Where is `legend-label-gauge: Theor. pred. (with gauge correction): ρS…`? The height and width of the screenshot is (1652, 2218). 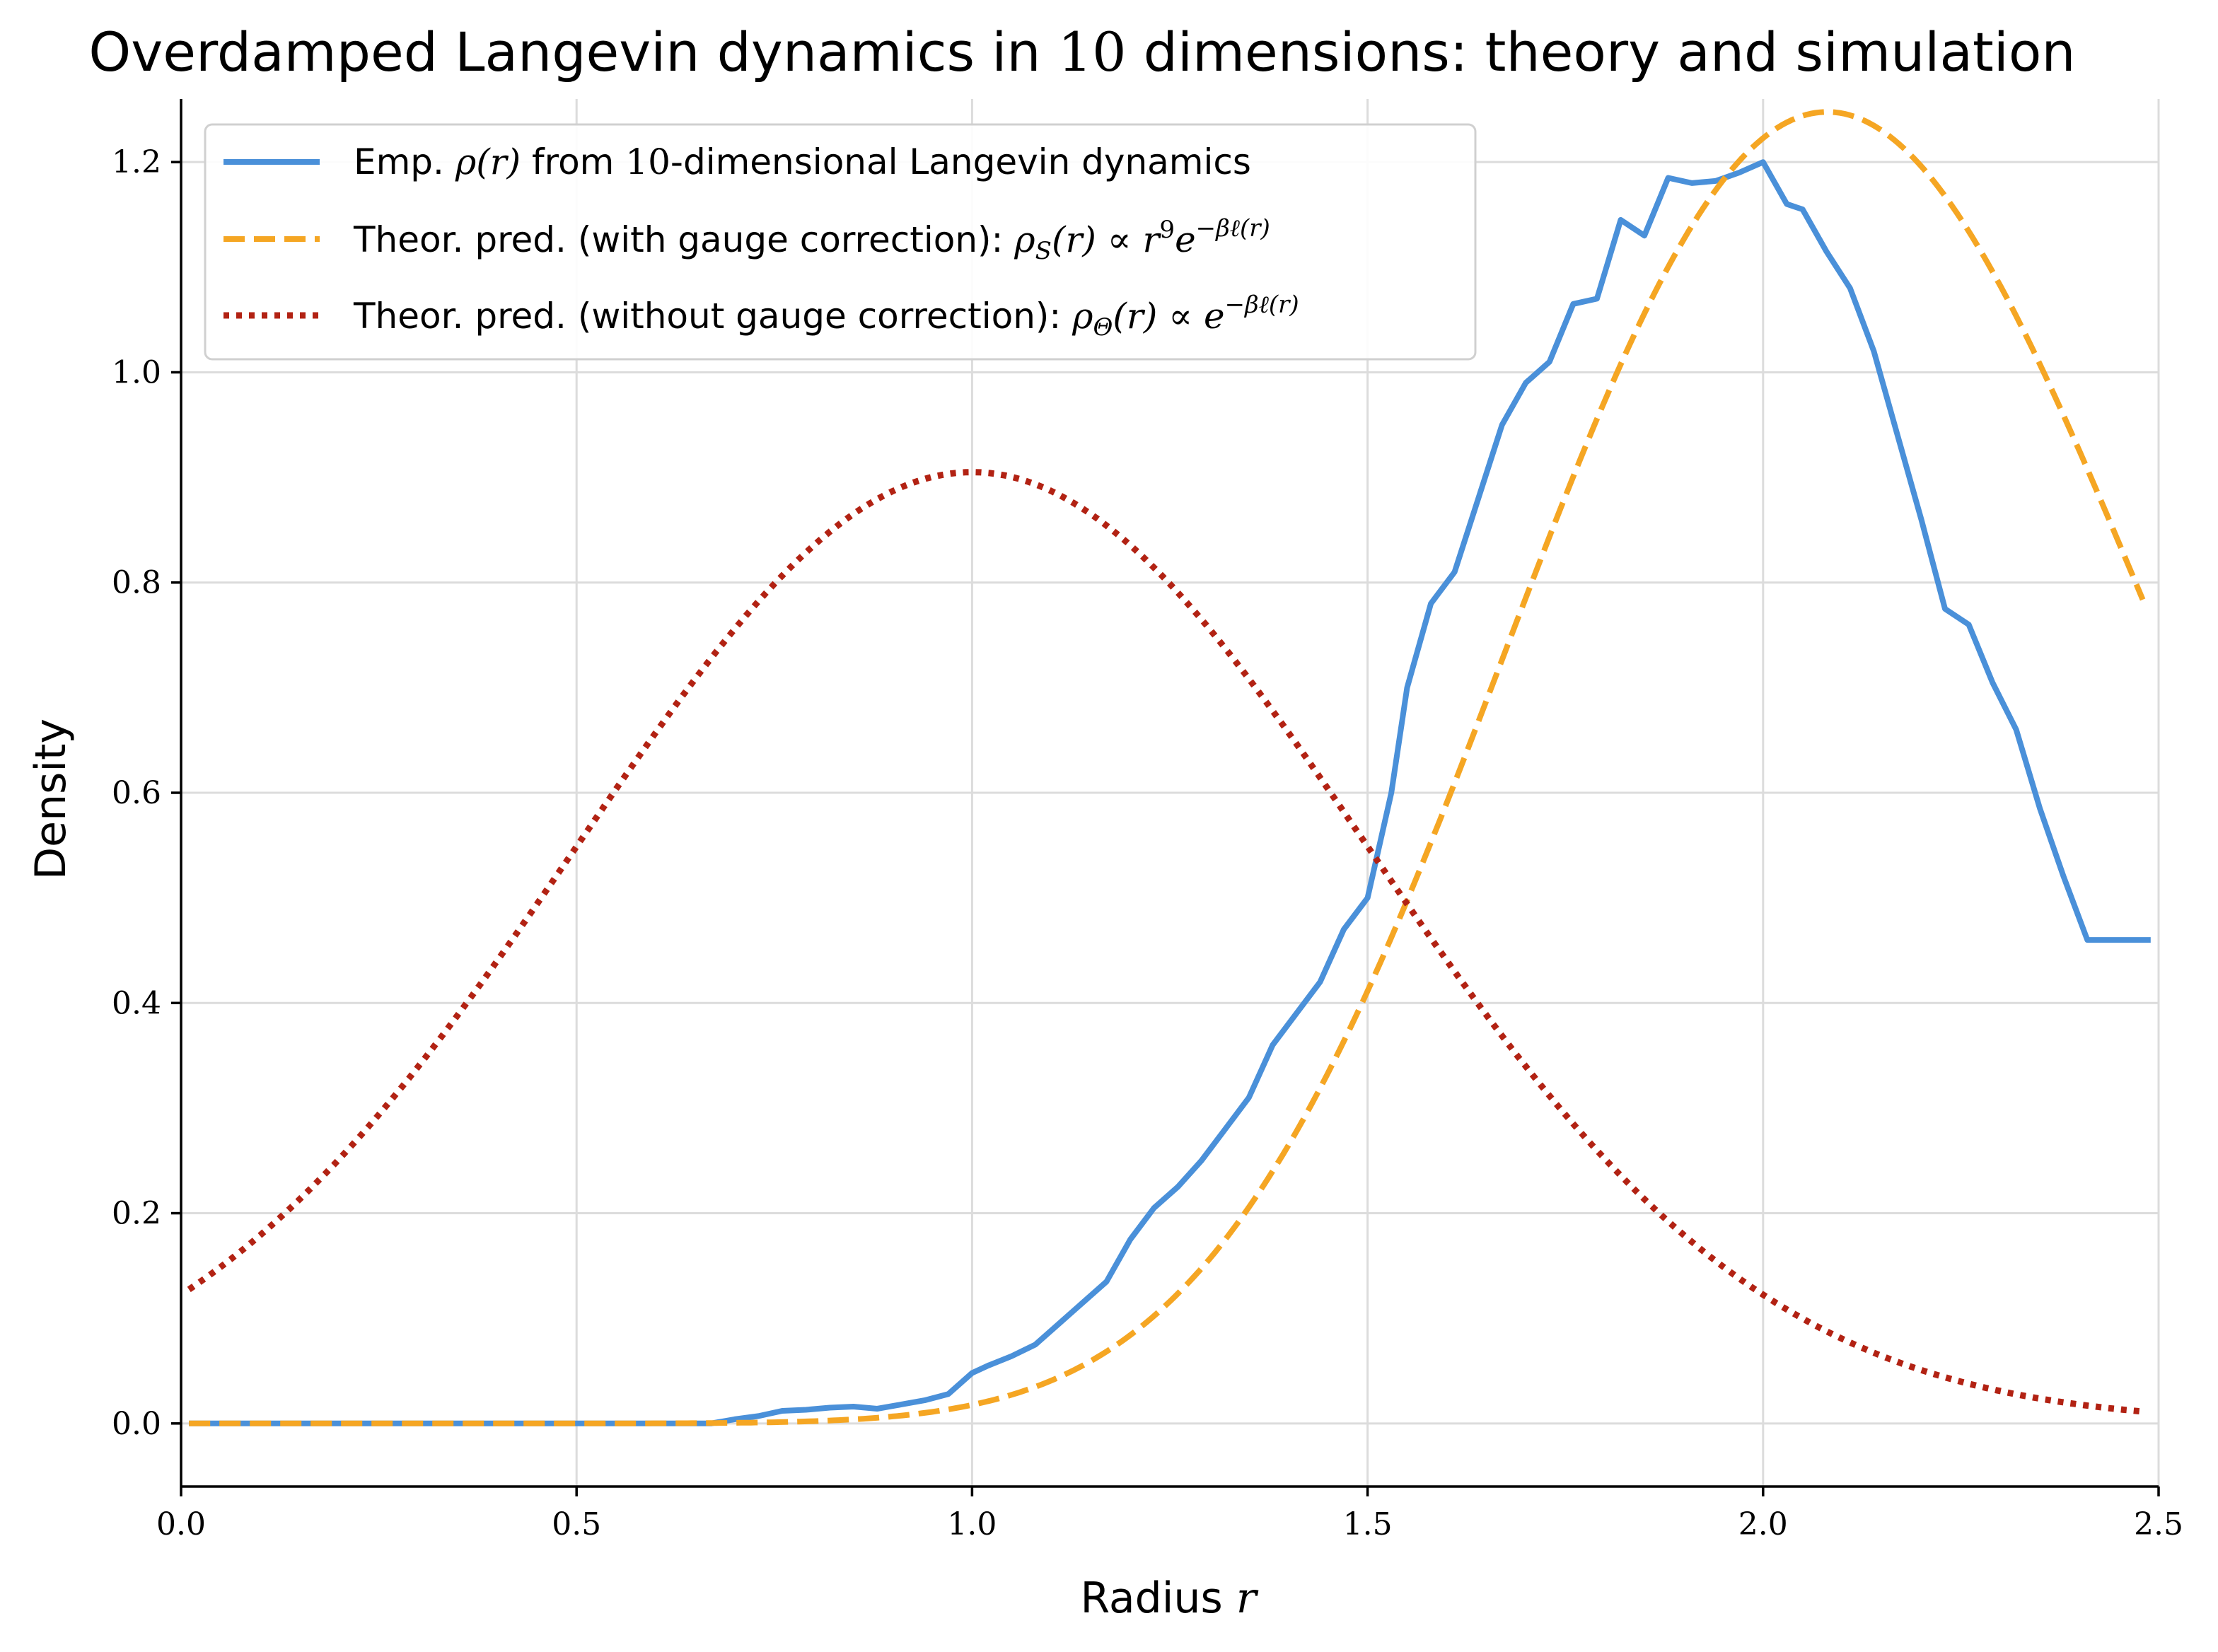
legend-label-gauge: Theor. pred. (with gauge correction): ρS… is located at coordinates (811, 239).